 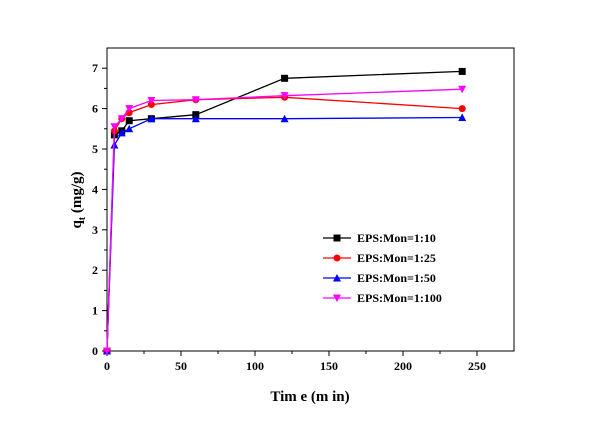 What do you see at coordinates (95, 109) in the screenshot?
I see `y-tick-label-6: 6` at bounding box center [95, 109].